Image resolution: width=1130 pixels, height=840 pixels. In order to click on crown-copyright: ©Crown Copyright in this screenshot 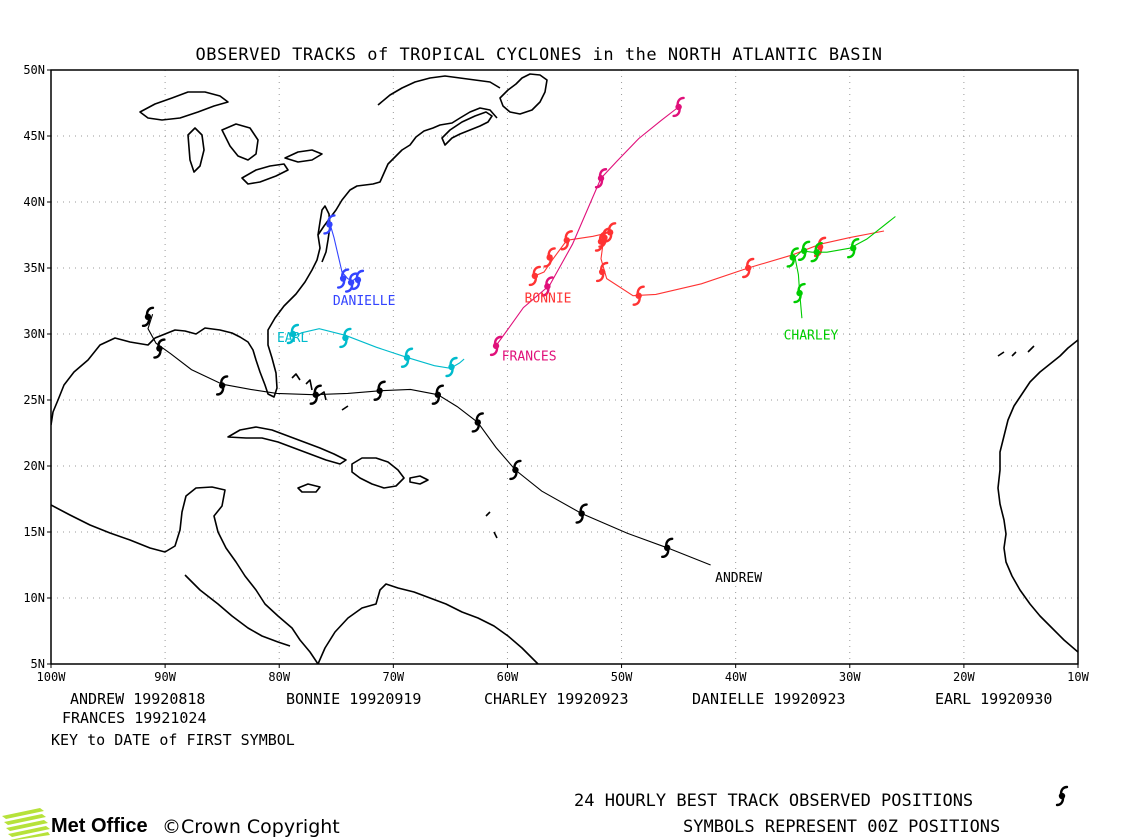, I will do `click(251, 827)`.